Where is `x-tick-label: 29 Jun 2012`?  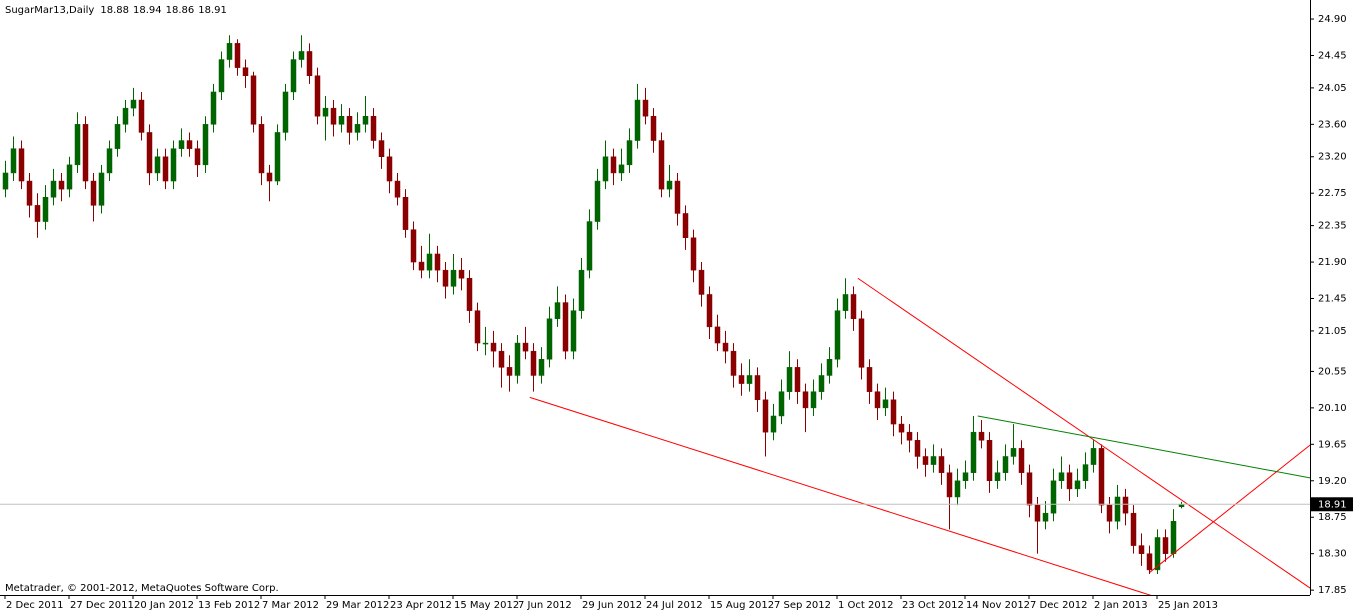 x-tick-label: 29 Jun 2012 is located at coordinates (612, 605).